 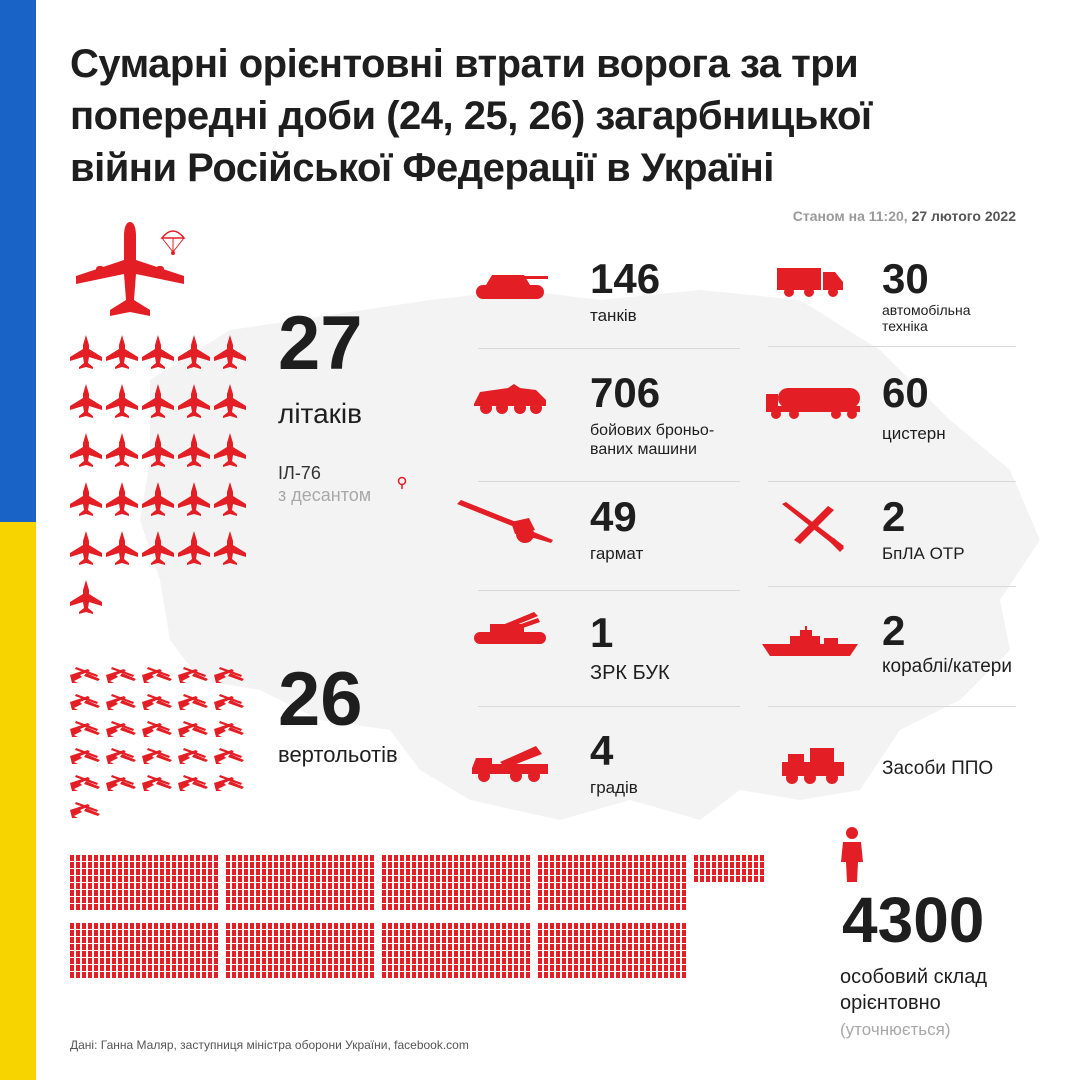 What do you see at coordinates (617, 553) in the screenshot?
I see `artillery-label: гармат` at bounding box center [617, 553].